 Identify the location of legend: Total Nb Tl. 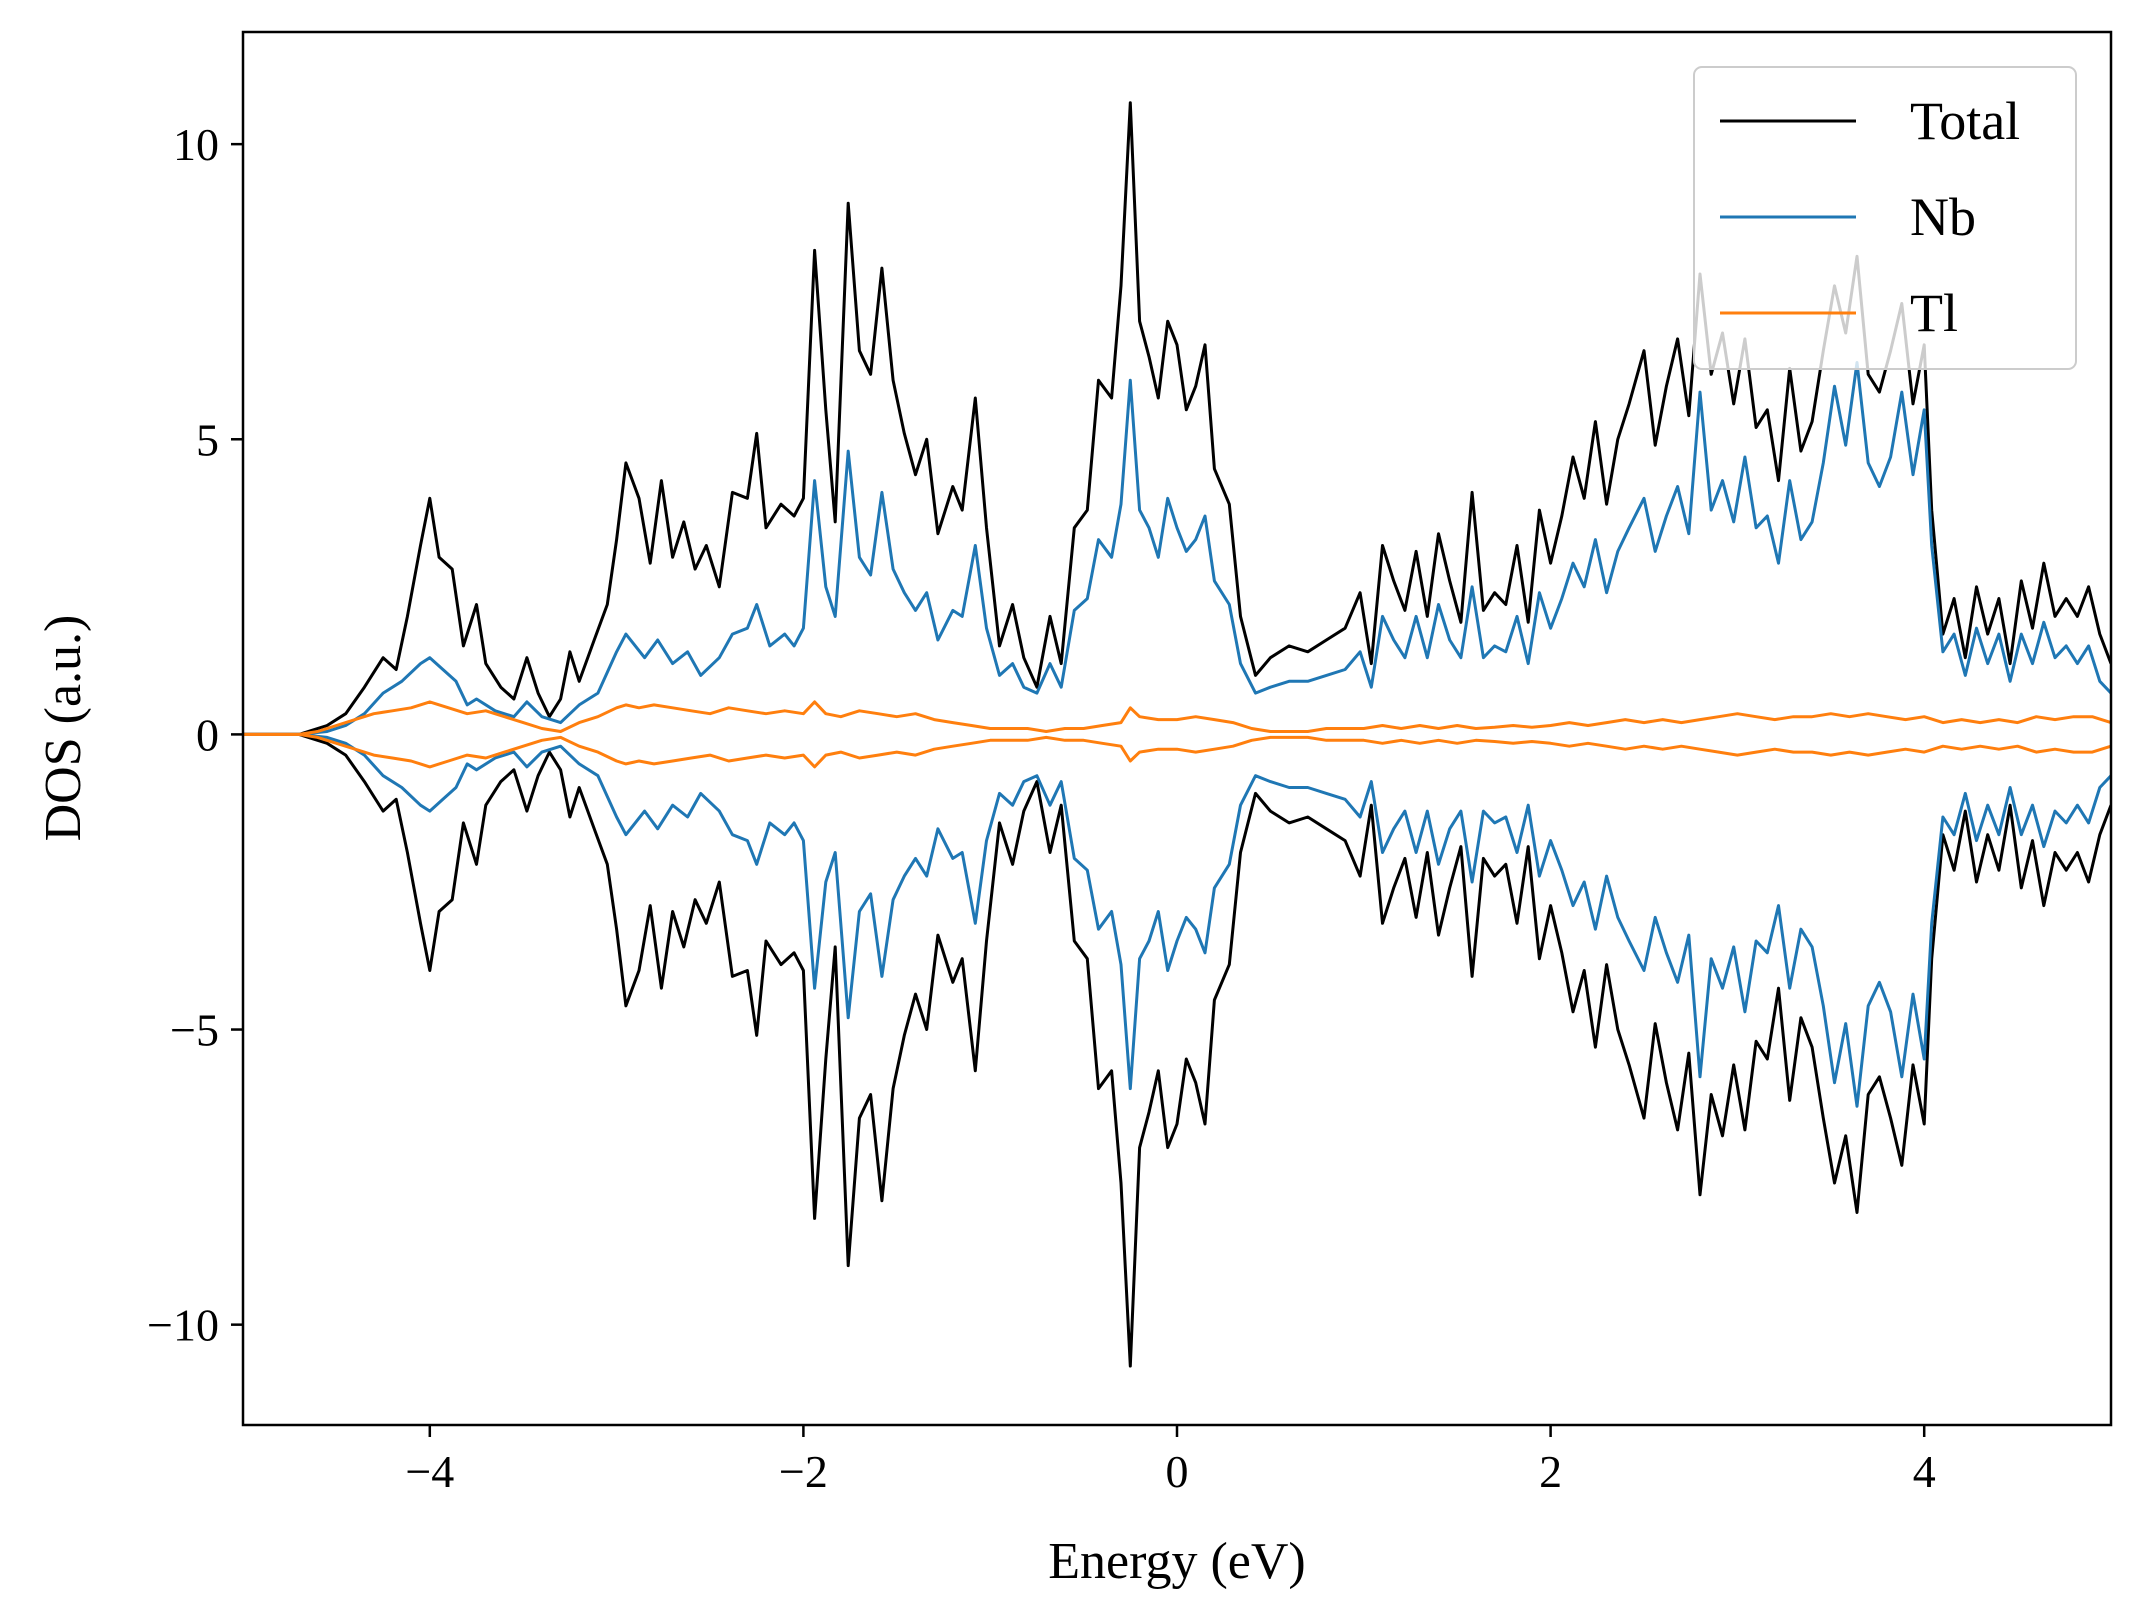
(1885, 218).